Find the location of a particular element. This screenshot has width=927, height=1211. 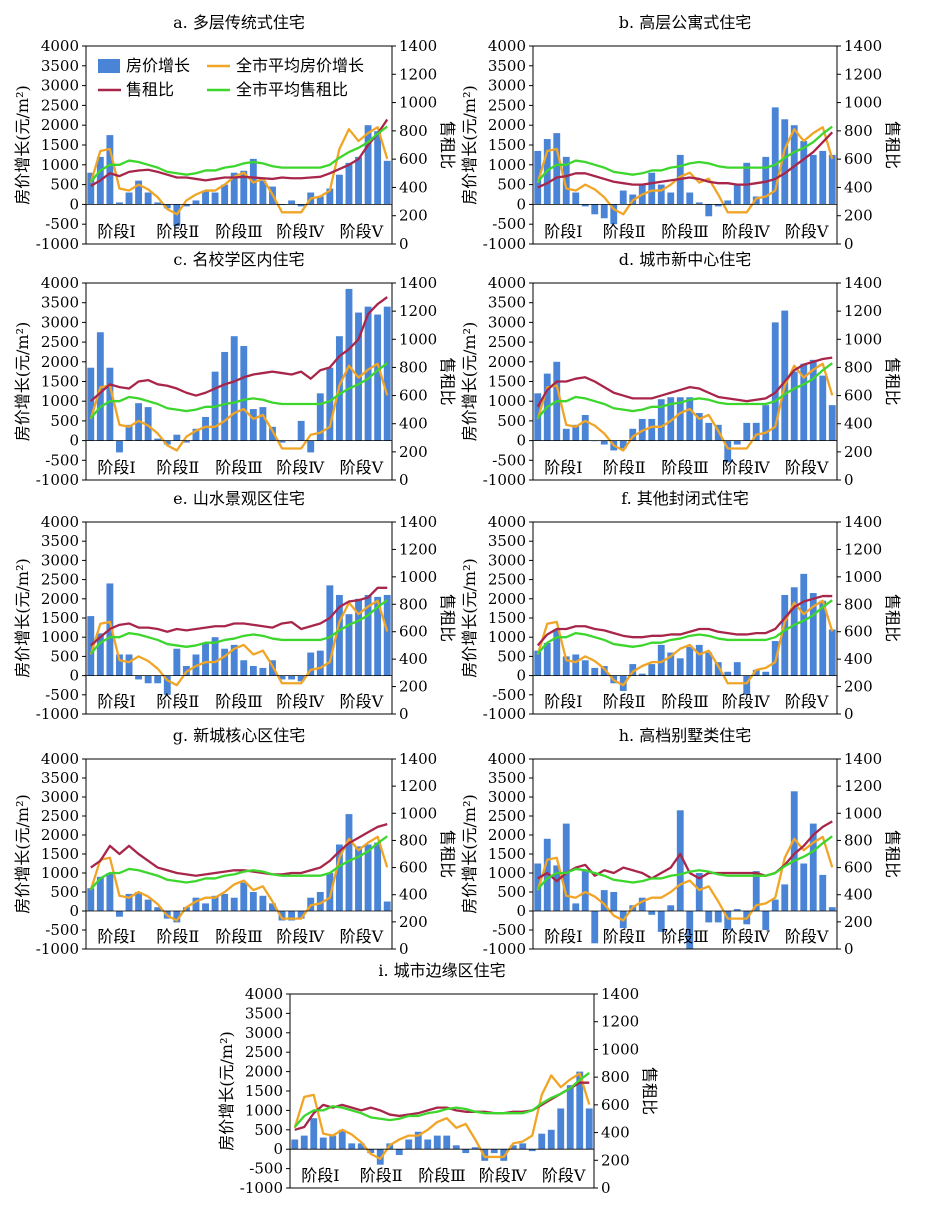

y-axis-title: 房价增长(元/m²) is located at coordinates (22, 617).